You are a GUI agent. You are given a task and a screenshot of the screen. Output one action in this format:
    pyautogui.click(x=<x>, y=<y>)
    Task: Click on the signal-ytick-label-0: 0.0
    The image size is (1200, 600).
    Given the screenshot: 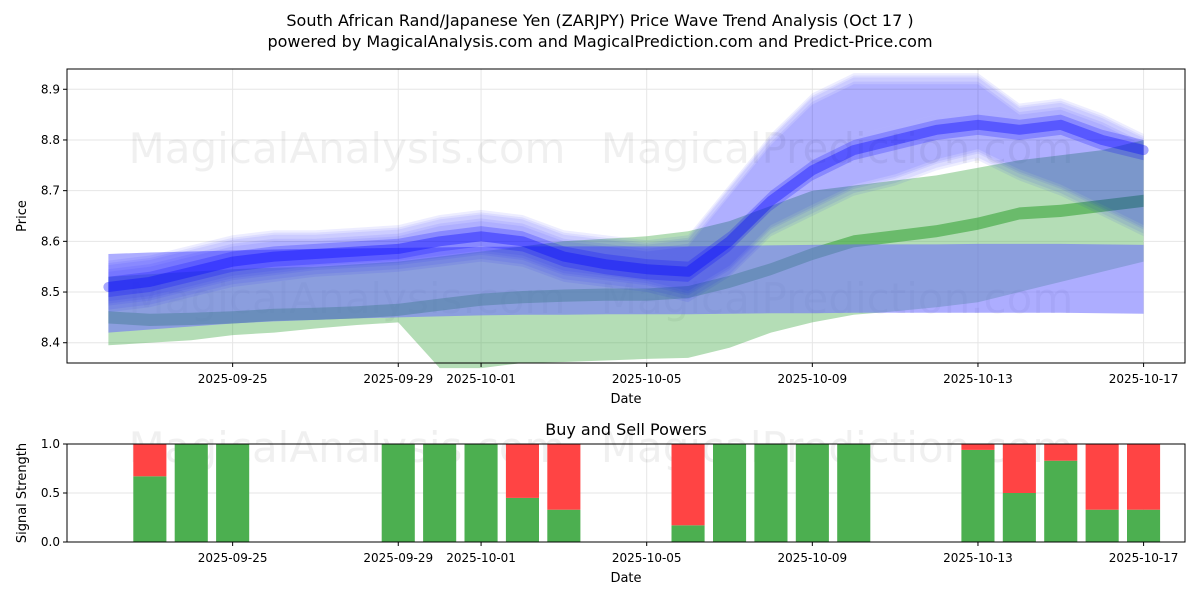 What is the action you would take?
    pyautogui.click(x=50, y=542)
    